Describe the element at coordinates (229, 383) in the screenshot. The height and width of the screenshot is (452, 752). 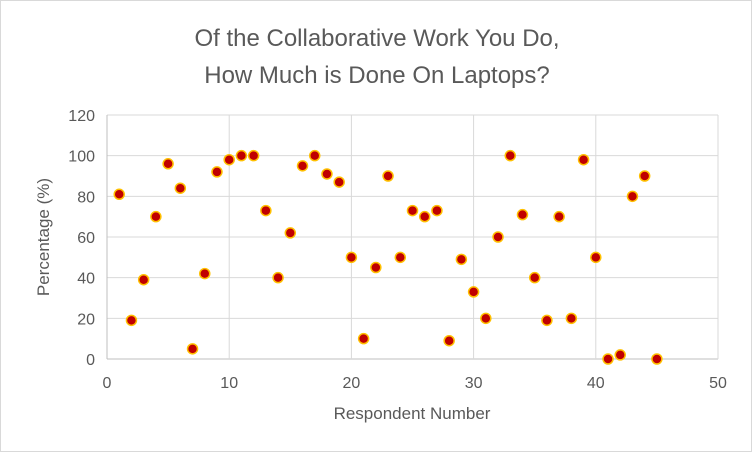
I see `x-tick-label: 10` at that location.